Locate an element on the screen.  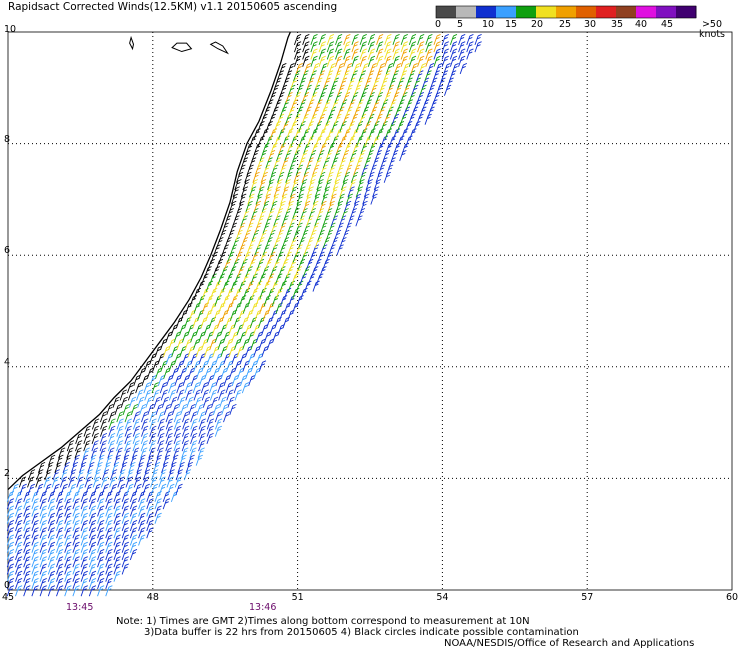
x-tick-label: 48 is located at coordinates (152, 597).